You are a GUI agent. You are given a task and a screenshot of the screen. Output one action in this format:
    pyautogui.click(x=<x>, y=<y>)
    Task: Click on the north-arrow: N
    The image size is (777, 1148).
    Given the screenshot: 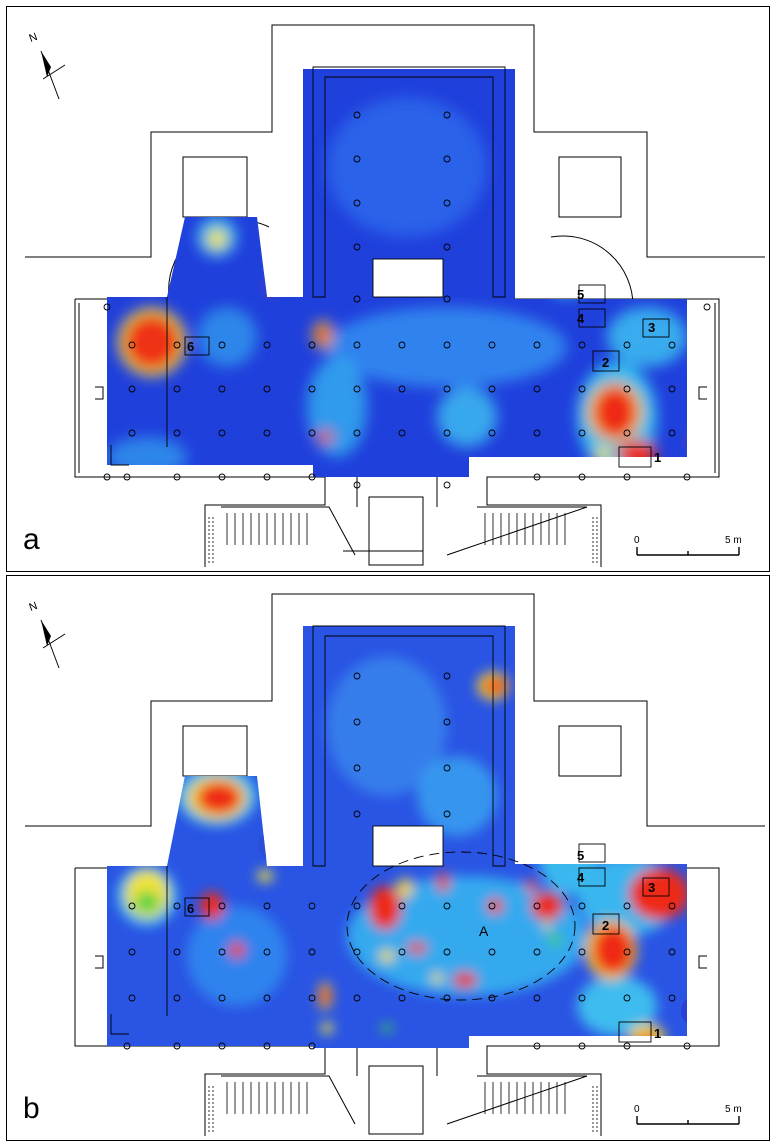 What is the action you would take?
    pyautogui.click(x=47, y=65)
    